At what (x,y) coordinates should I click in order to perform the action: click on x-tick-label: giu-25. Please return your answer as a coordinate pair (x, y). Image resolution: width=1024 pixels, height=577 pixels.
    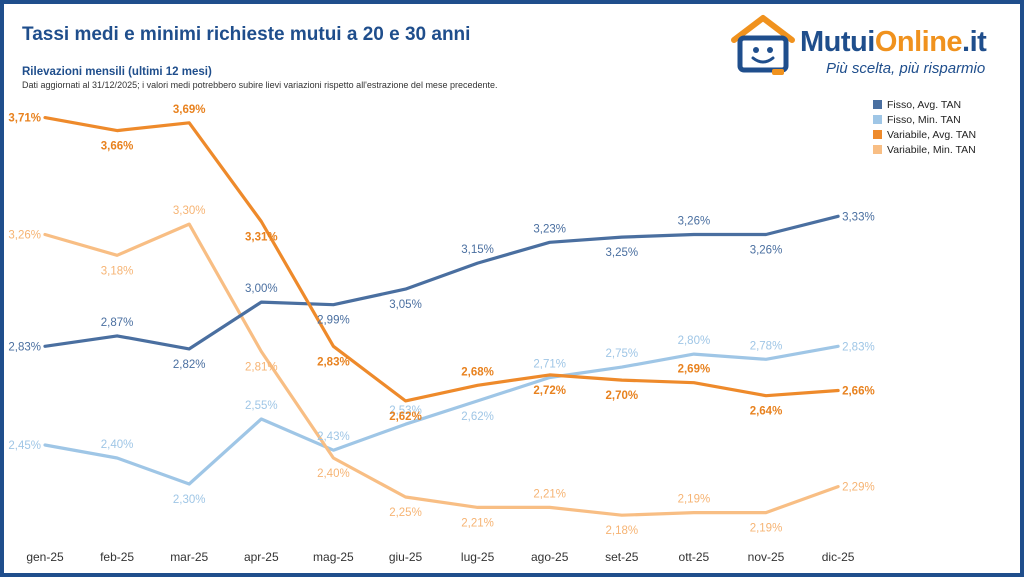
    Looking at the image, I should click on (406, 557).